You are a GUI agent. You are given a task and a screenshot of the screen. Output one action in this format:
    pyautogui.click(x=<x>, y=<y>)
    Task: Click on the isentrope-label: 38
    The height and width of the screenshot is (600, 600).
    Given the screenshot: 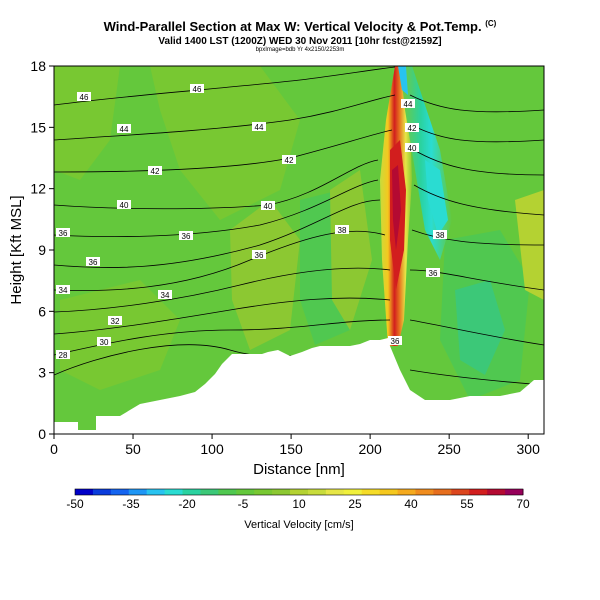 What is the action you would take?
    pyautogui.click(x=342, y=230)
    